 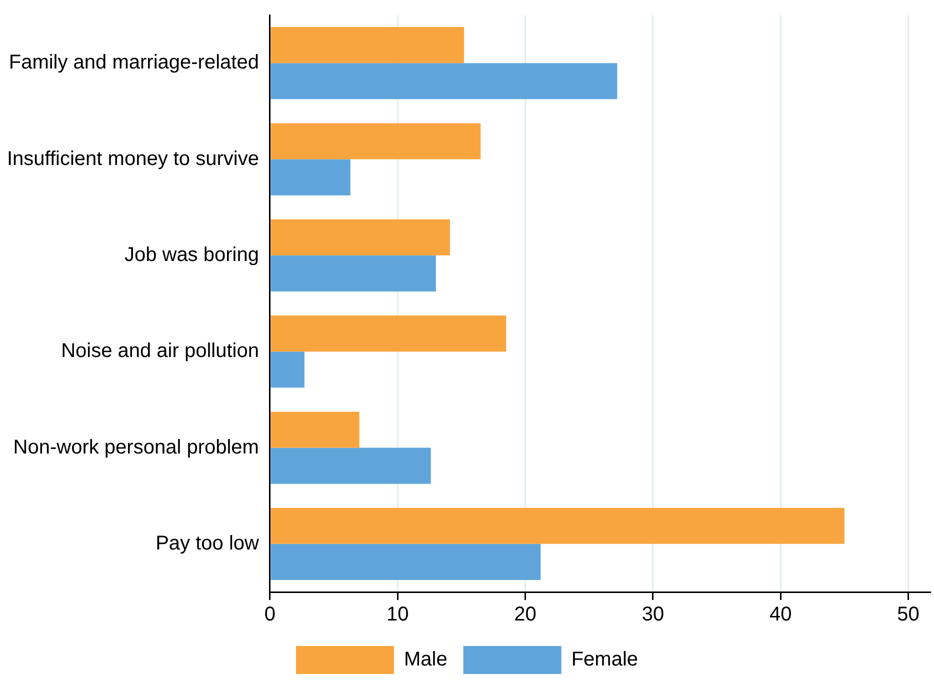 What do you see at coordinates (136, 447) in the screenshot?
I see `y-tick-label: Non-work personal problem` at bounding box center [136, 447].